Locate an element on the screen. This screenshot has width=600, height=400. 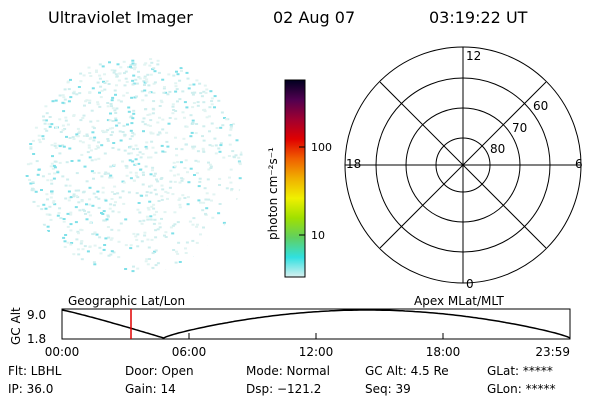
status-sequence: Seq: 39 is located at coordinates (388, 389).